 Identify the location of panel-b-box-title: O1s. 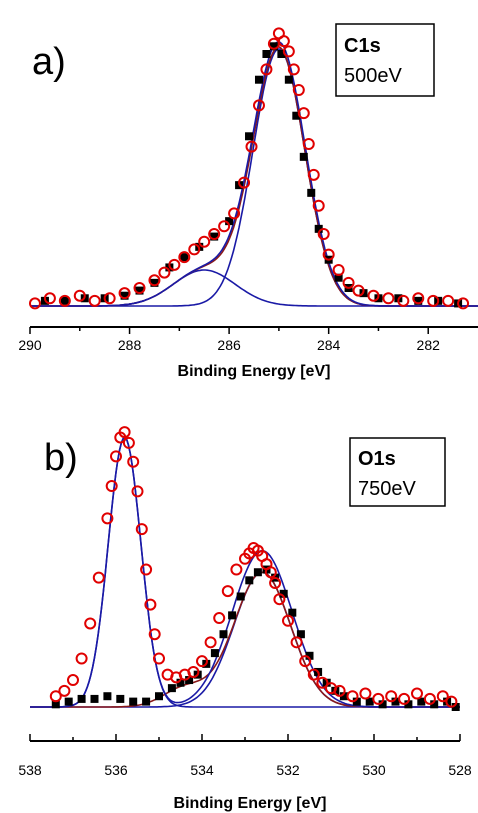
(377, 459).